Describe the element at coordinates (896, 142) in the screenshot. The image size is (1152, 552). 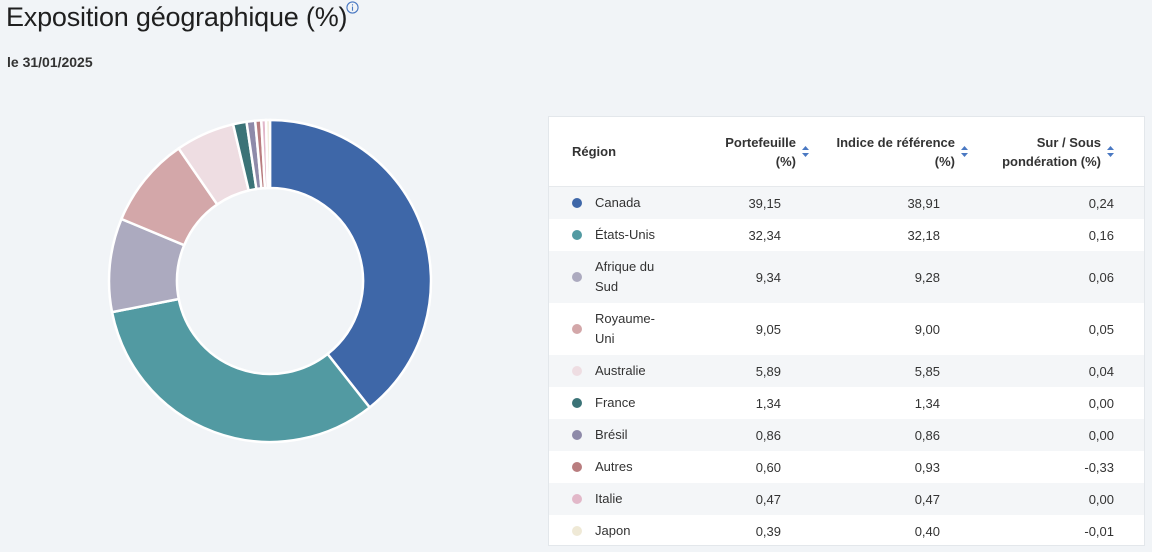
I see `header-index-line1: Indice de référence` at that location.